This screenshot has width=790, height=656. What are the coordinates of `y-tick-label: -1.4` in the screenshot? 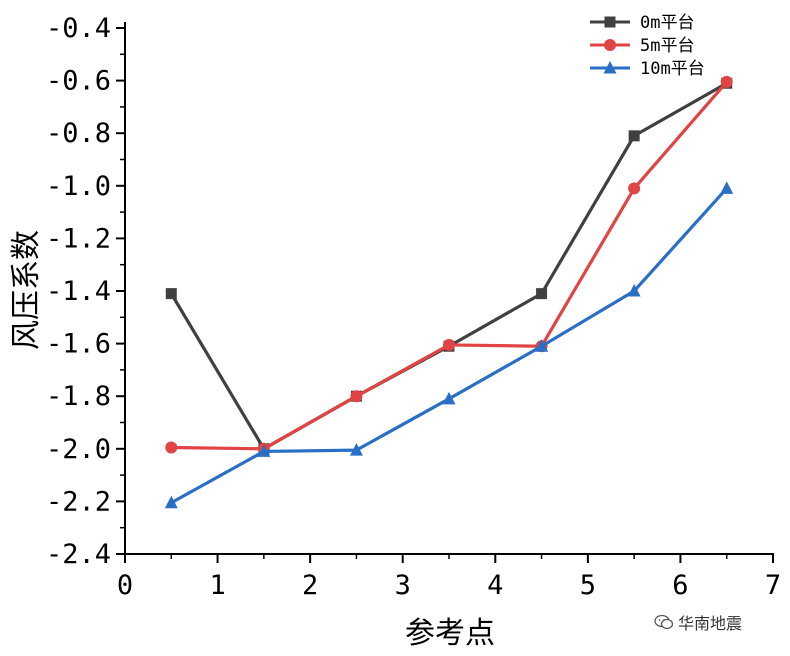 It's located at (78, 291).